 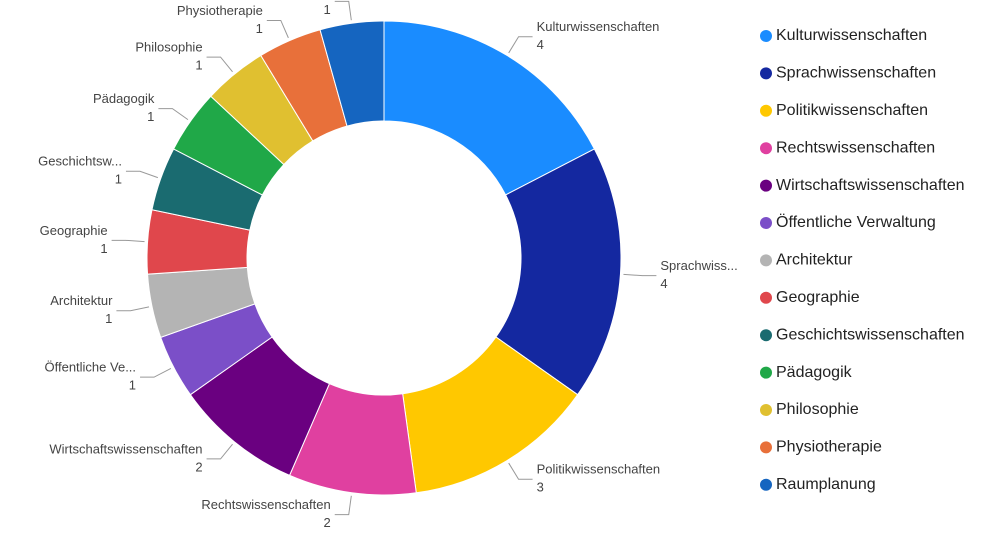 I want to click on legend-label: Architektur, so click(x=814, y=260).